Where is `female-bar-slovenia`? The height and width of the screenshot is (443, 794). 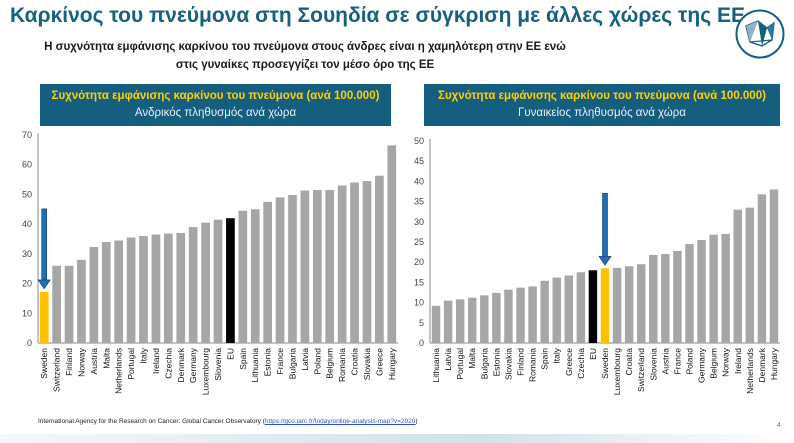
female-bar-slovenia is located at coordinates (653, 298).